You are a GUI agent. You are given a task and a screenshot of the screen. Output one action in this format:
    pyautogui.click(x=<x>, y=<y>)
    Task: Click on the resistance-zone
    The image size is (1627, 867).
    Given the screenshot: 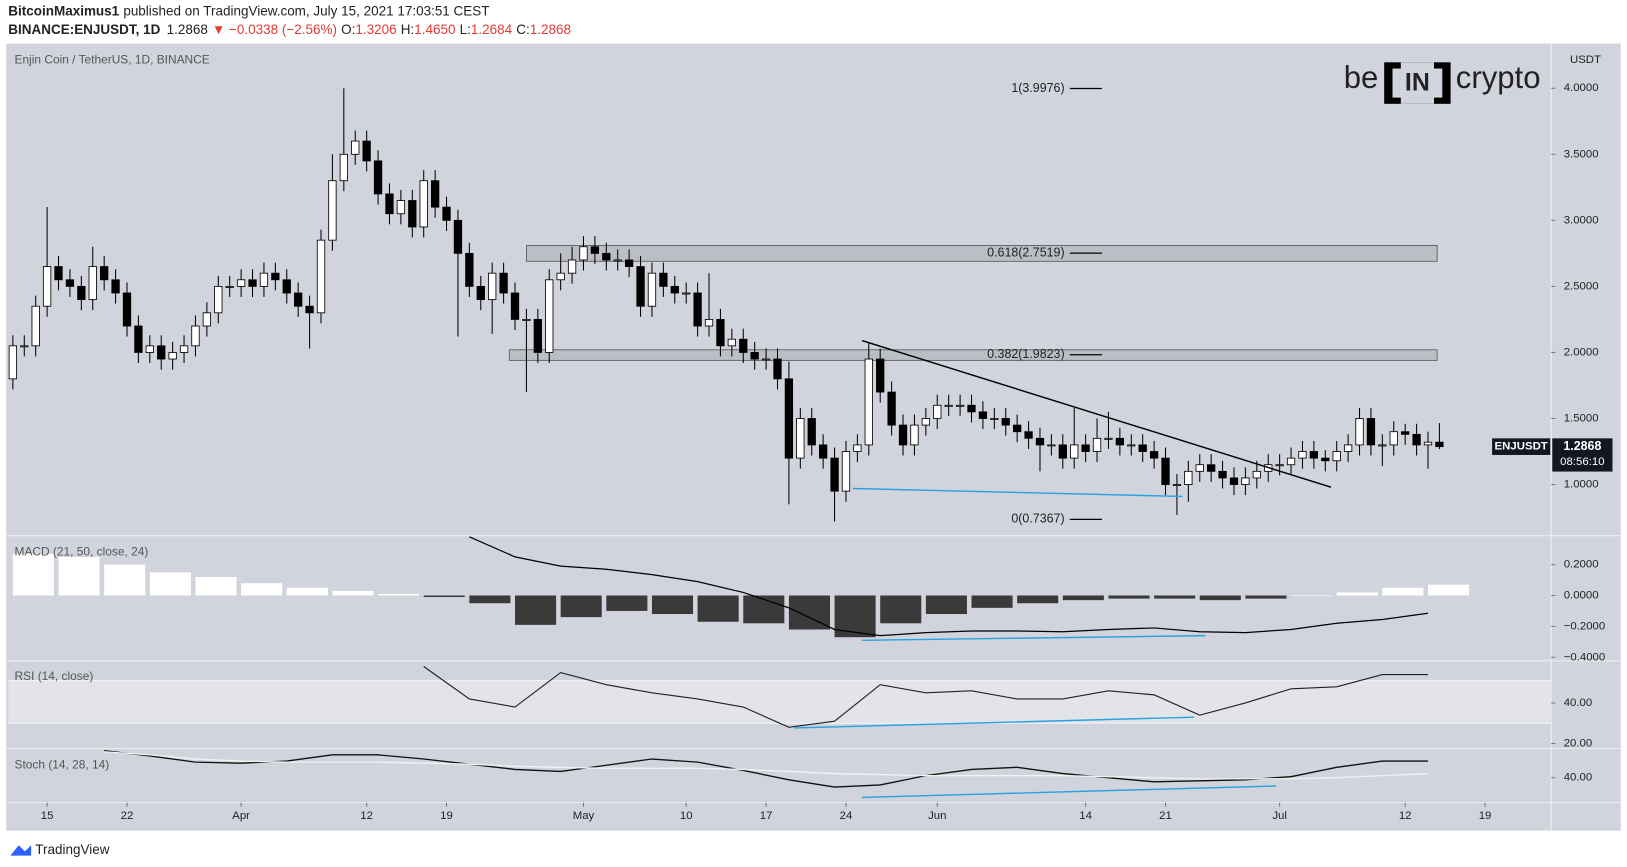 What is the action you would take?
    pyautogui.click(x=973, y=355)
    